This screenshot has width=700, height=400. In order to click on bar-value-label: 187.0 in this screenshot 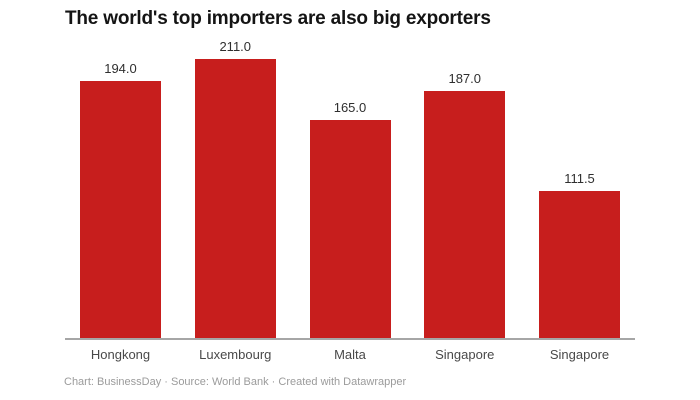, I will do `click(465, 78)`.